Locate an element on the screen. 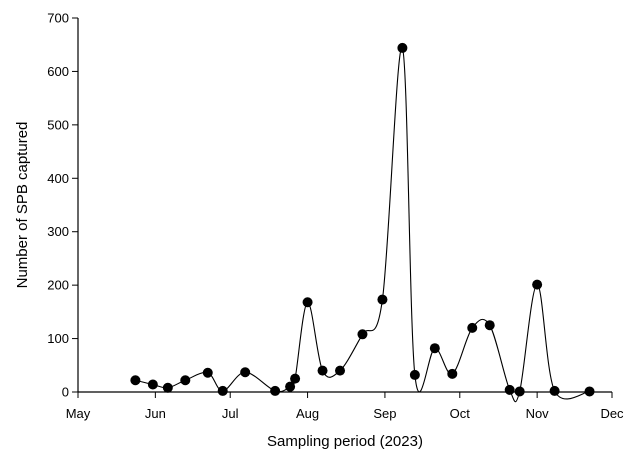  x-axis-title: Sampling period (2023) is located at coordinates (345, 441).